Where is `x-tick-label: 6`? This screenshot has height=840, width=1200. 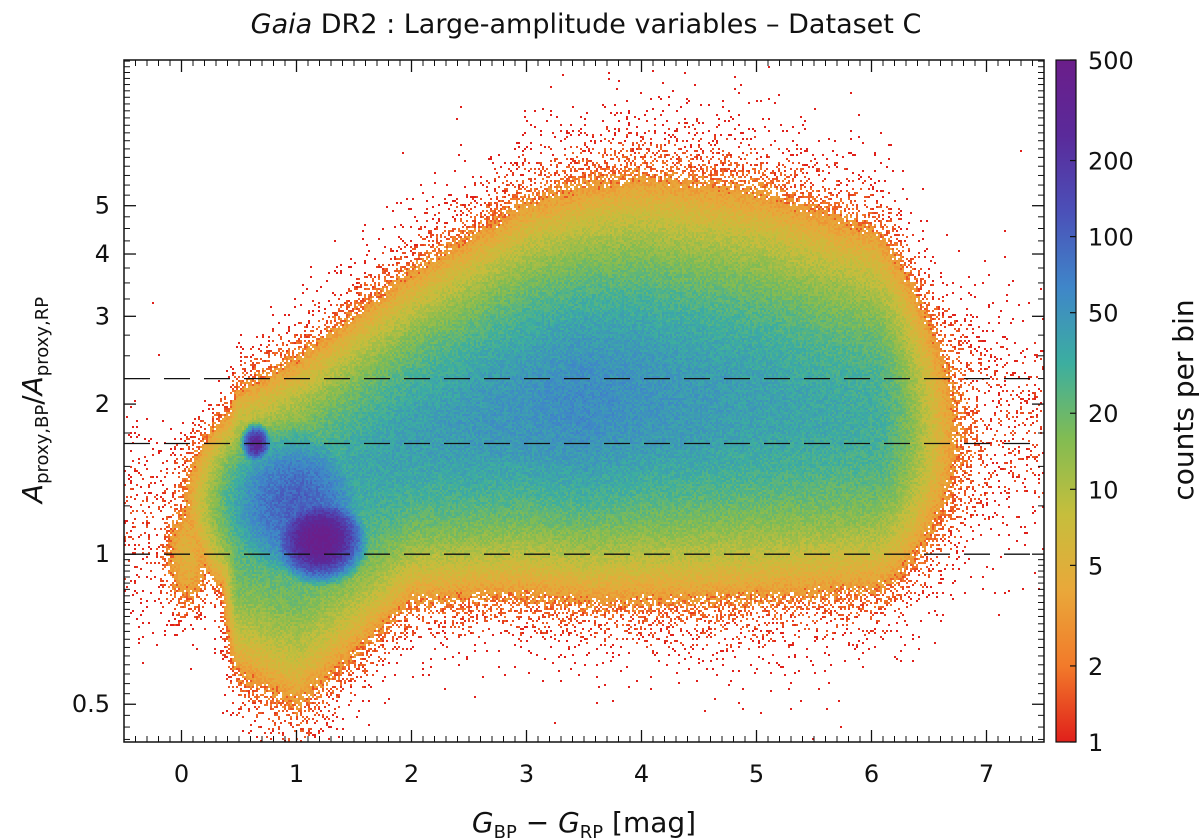
x-tick-label: 6 is located at coordinates (871, 774).